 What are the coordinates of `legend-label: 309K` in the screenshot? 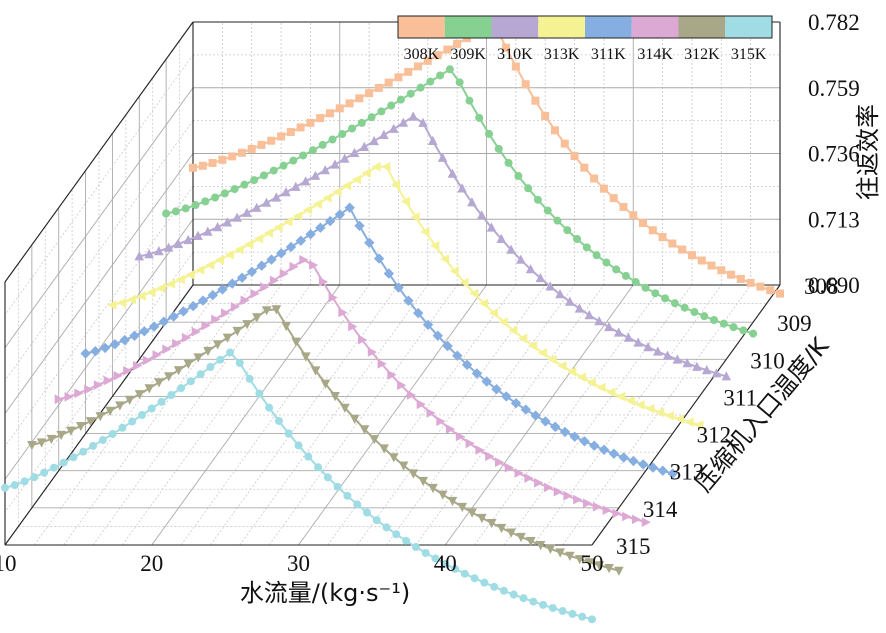 It's located at (468, 54).